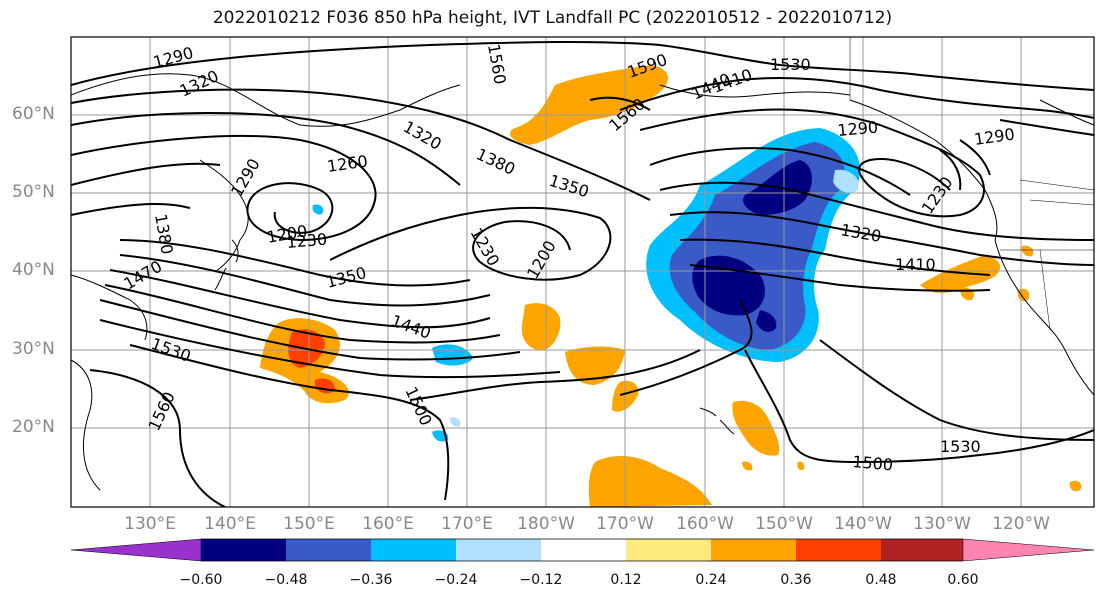  What do you see at coordinates (863, 524) in the screenshot?
I see `longitude-label: 140°W` at bounding box center [863, 524].